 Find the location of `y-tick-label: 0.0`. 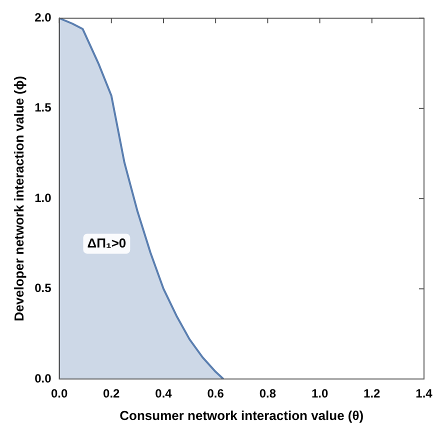

y-tick-label: 0.0 is located at coordinates (43, 378).